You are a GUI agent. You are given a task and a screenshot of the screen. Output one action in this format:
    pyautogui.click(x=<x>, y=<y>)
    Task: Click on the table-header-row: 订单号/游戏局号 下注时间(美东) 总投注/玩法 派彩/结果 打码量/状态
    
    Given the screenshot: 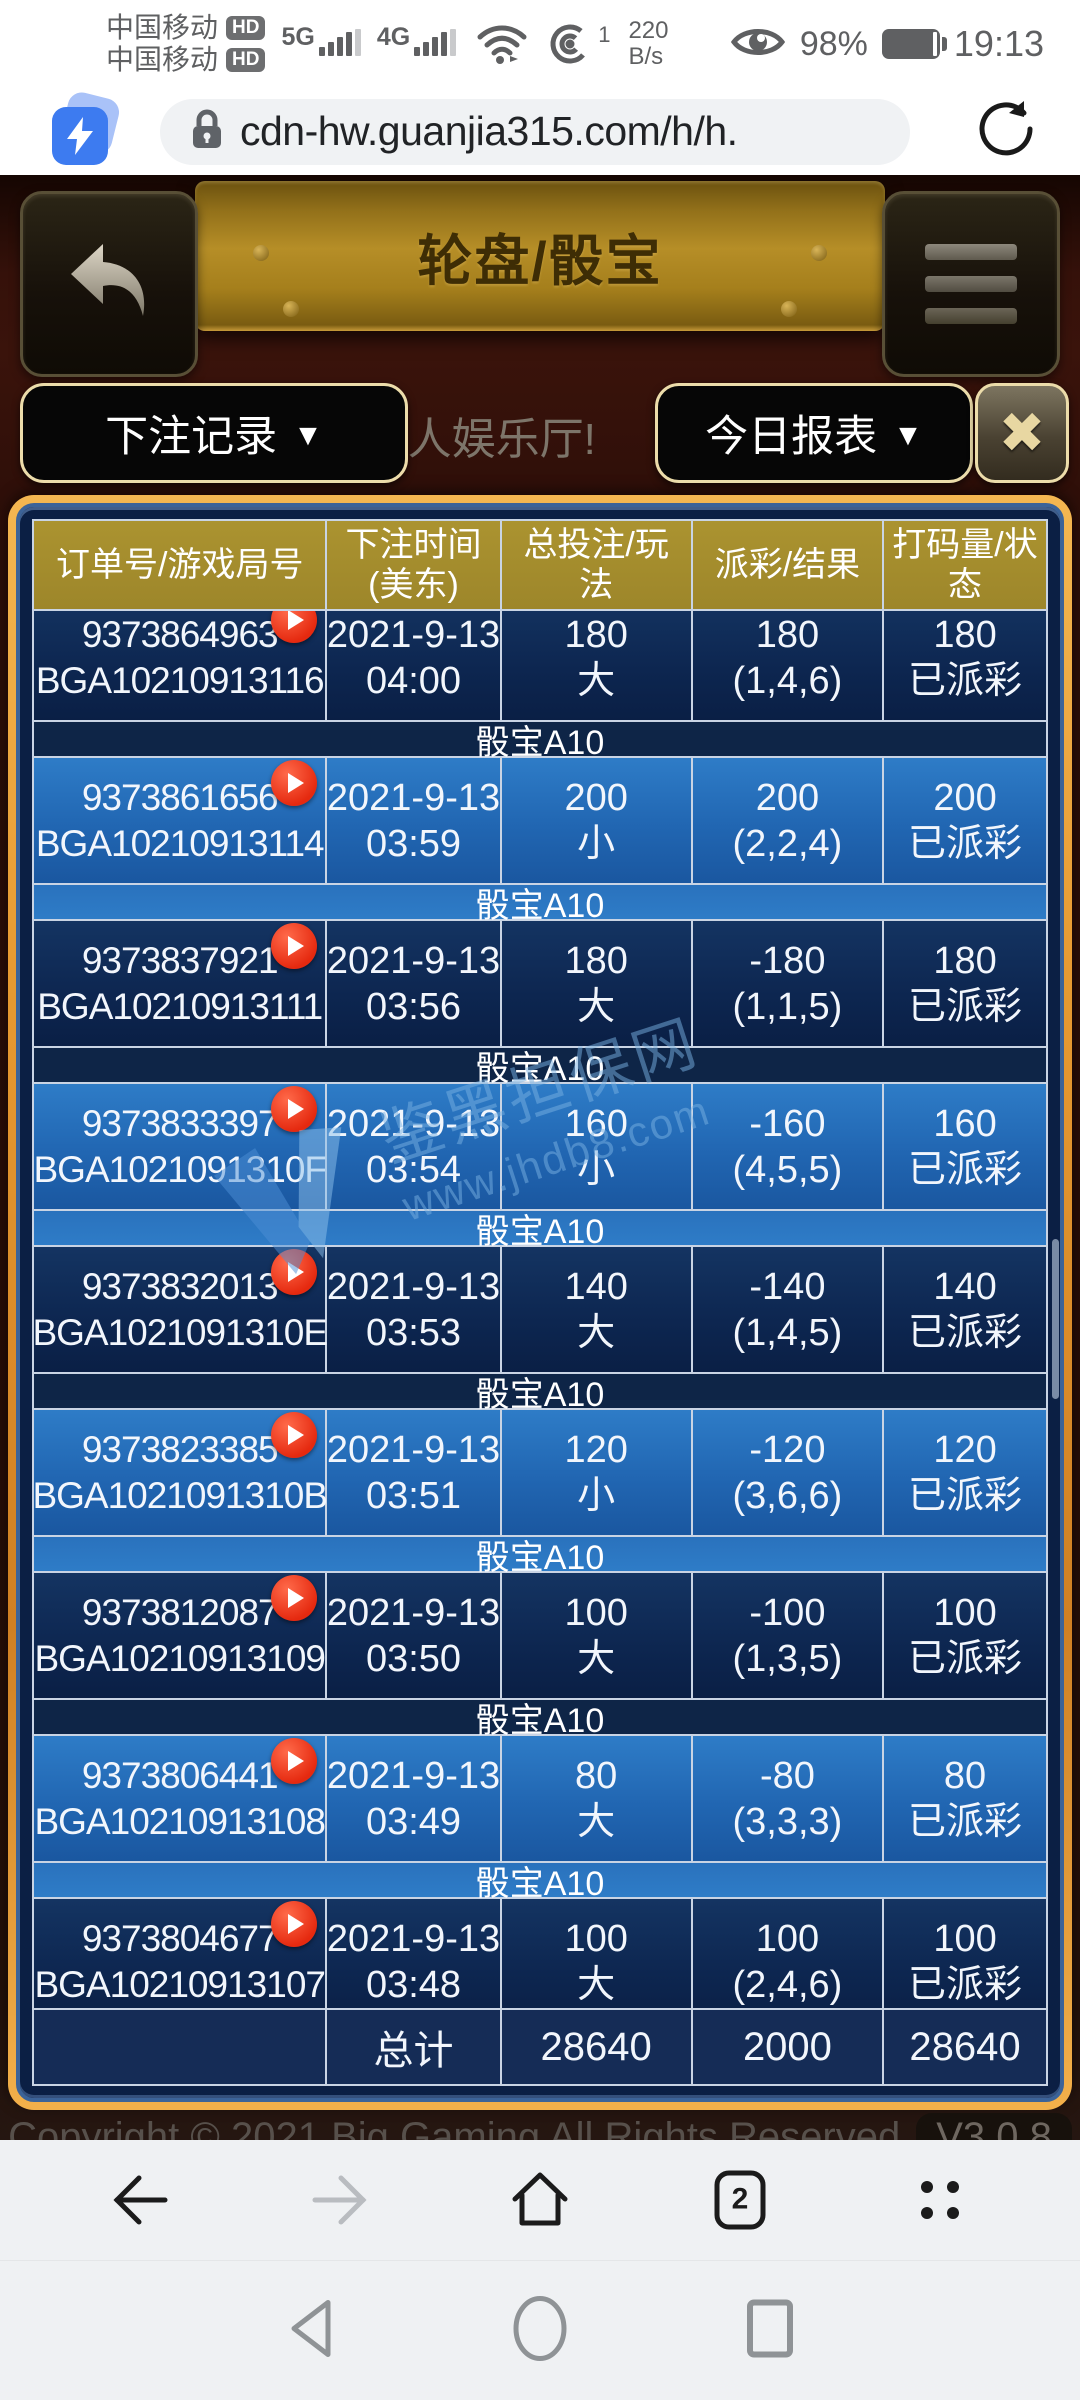 What is the action you would take?
    pyautogui.click(x=540, y=565)
    